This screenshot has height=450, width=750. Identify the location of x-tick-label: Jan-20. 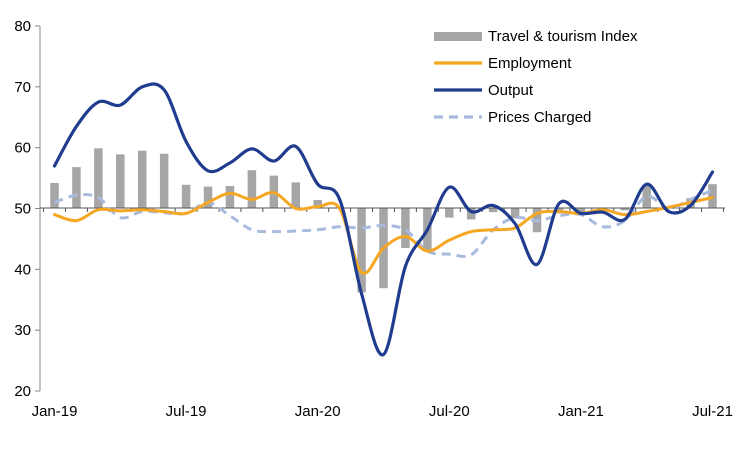
(318, 411).